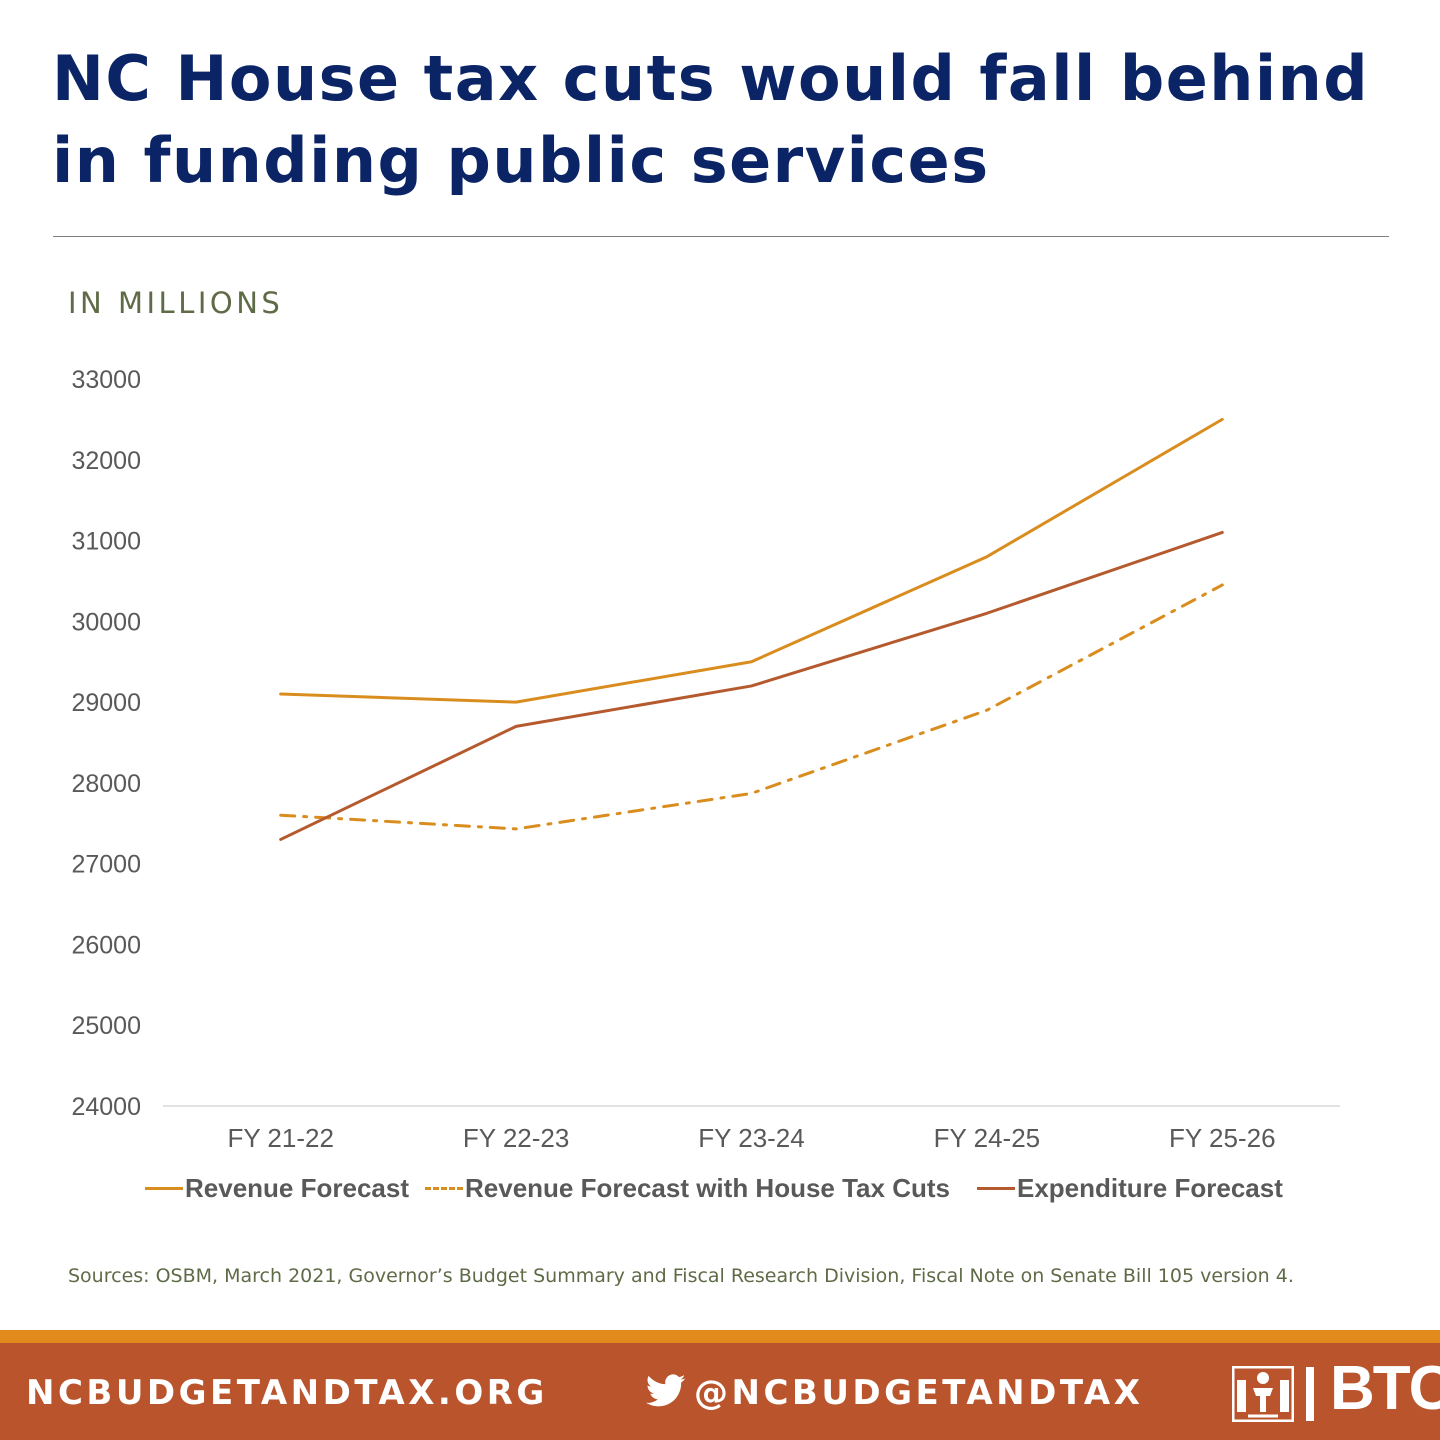  What do you see at coordinates (297, 1187) in the screenshot?
I see `legend-label: Revenue Forecast` at bounding box center [297, 1187].